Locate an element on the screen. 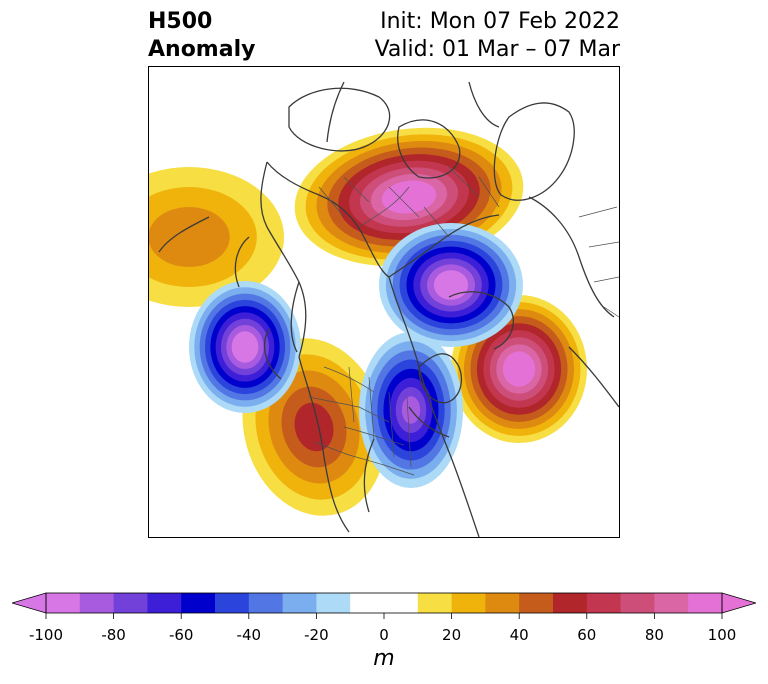  colorbar-ticks is located at coordinates (384, 616).